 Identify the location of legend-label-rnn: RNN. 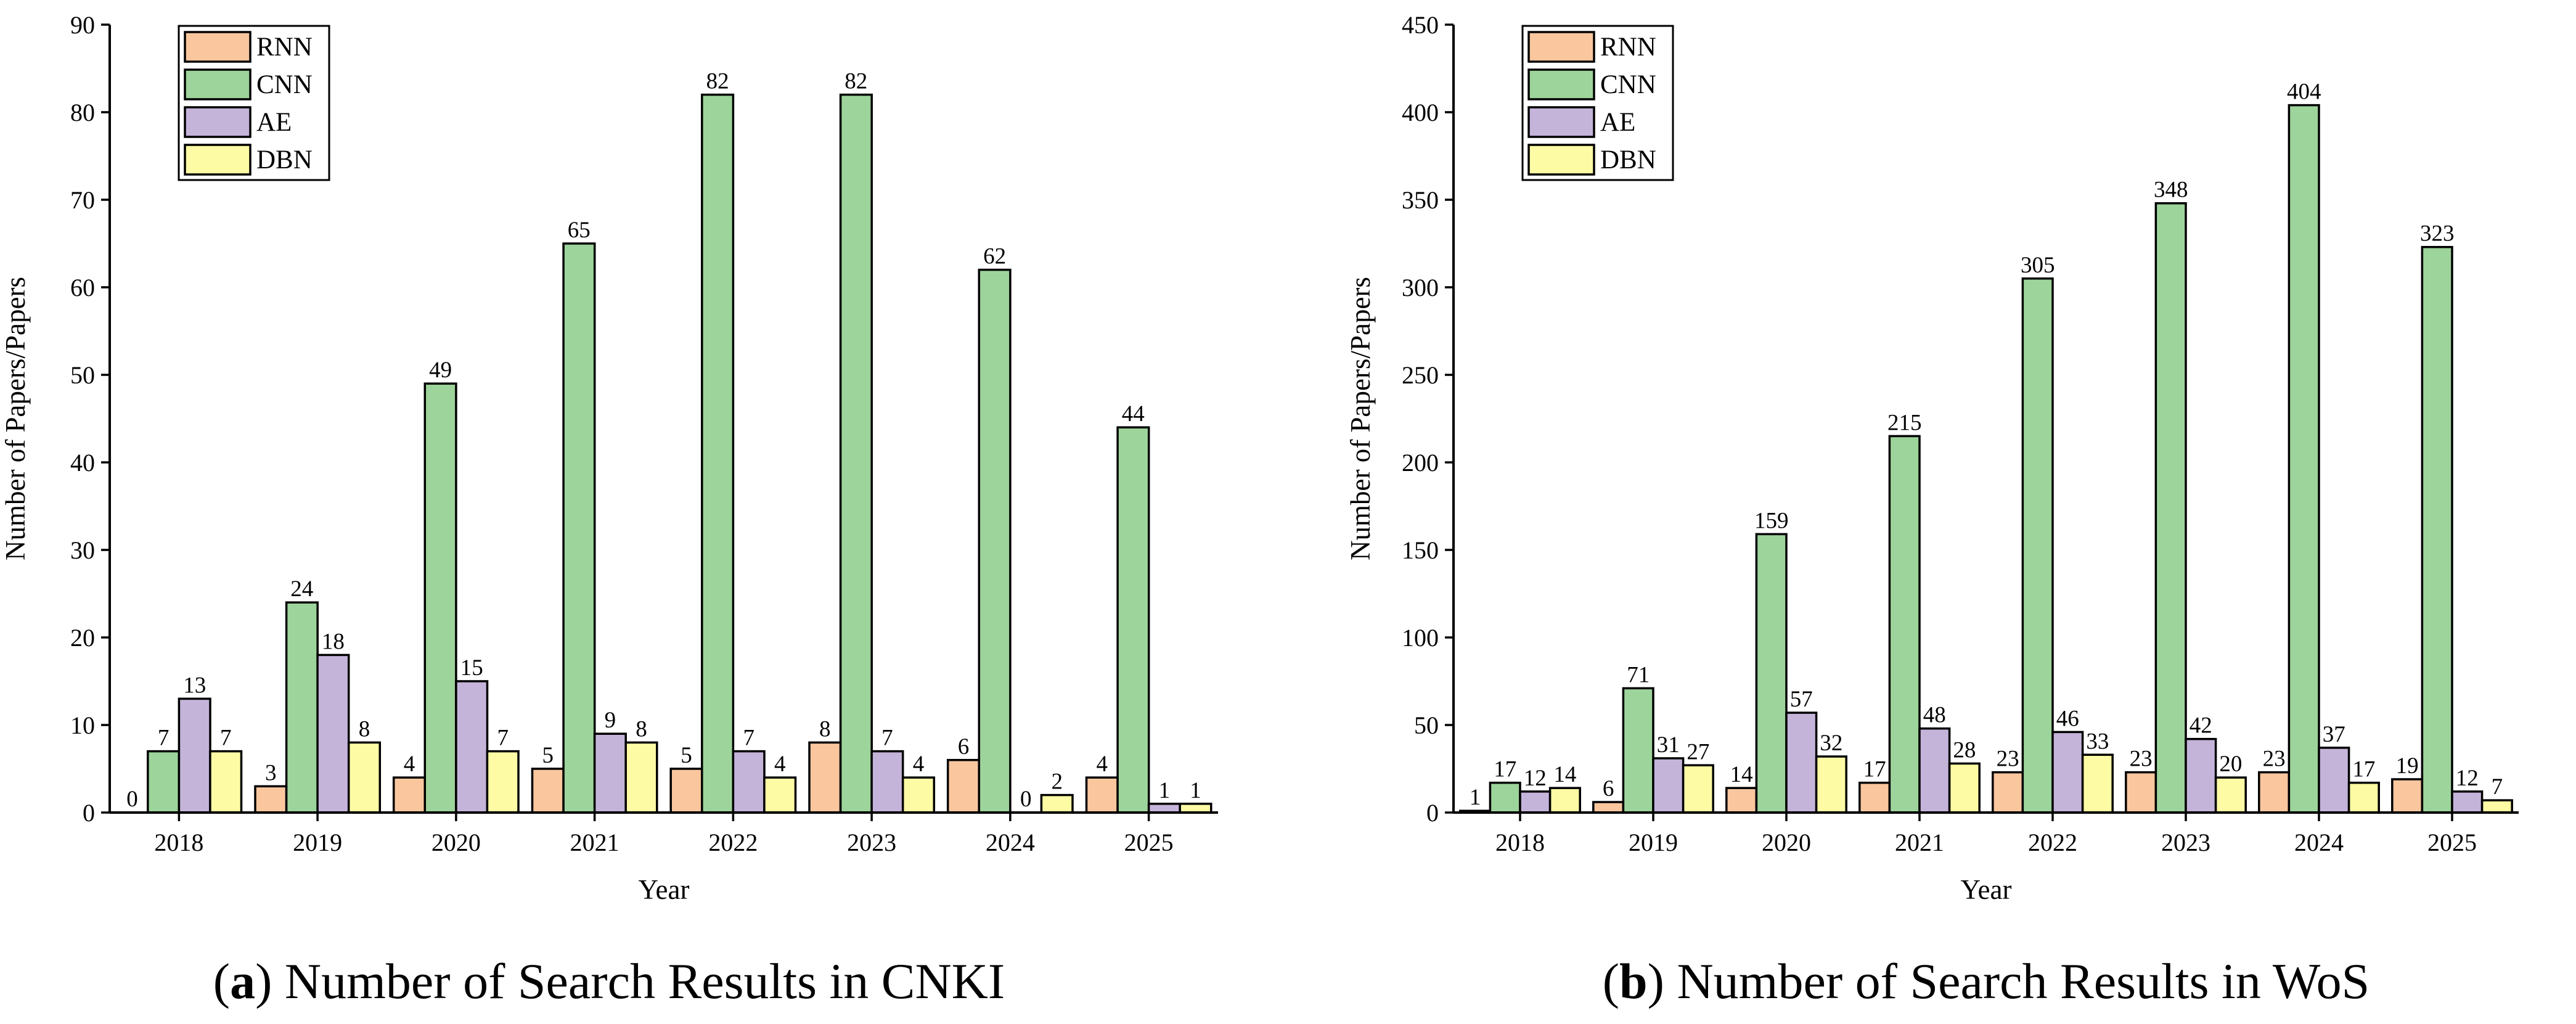
(1628, 47).